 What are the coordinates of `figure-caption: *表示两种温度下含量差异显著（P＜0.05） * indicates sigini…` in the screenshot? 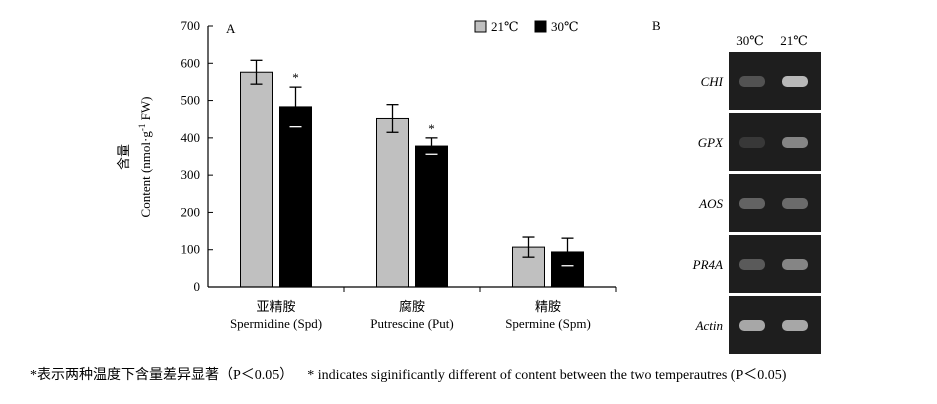 It's located at (408, 374).